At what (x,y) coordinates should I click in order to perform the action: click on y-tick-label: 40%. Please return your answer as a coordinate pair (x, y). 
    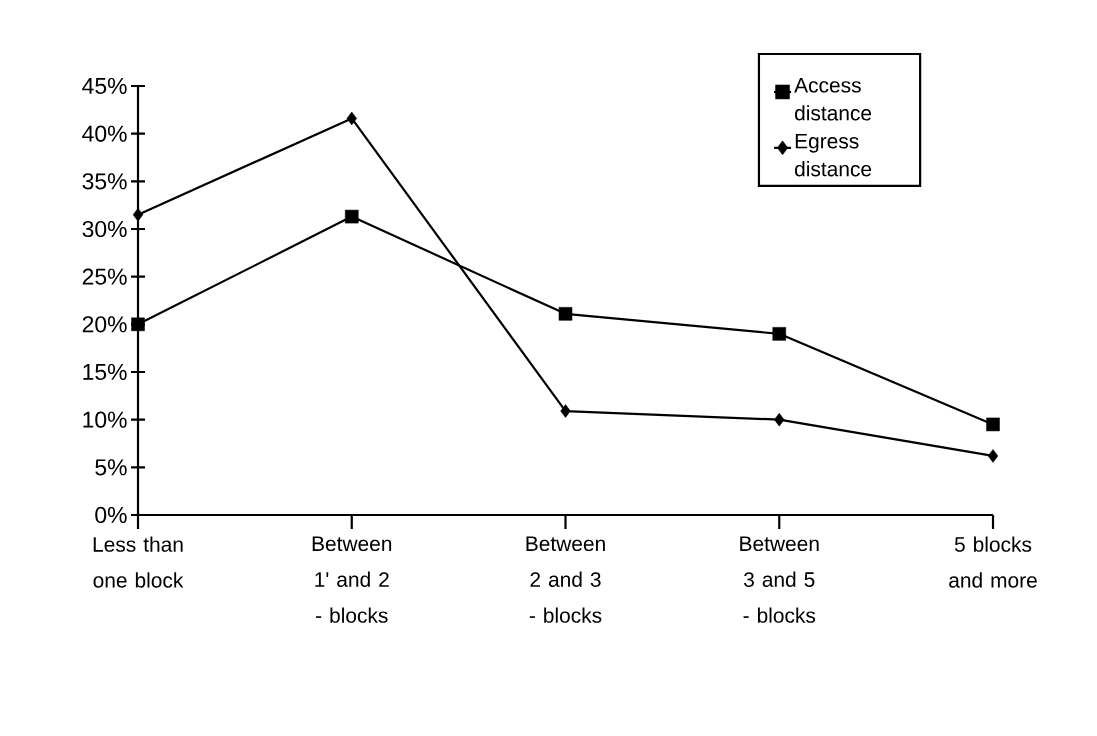
    Looking at the image, I should click on (104, 133).